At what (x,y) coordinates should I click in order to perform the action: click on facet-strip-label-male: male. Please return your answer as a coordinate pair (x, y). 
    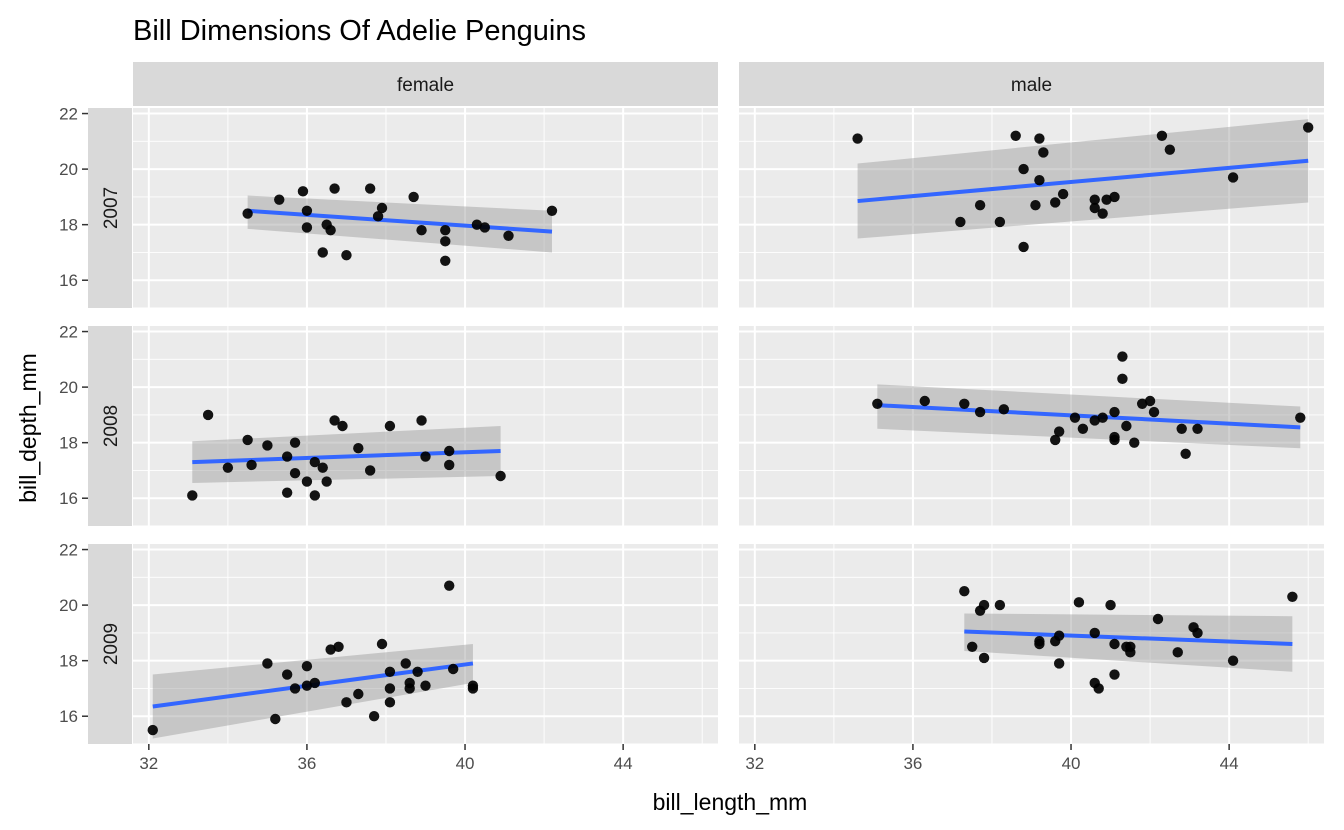
    Looking at the image, I should click on (1031, 85).